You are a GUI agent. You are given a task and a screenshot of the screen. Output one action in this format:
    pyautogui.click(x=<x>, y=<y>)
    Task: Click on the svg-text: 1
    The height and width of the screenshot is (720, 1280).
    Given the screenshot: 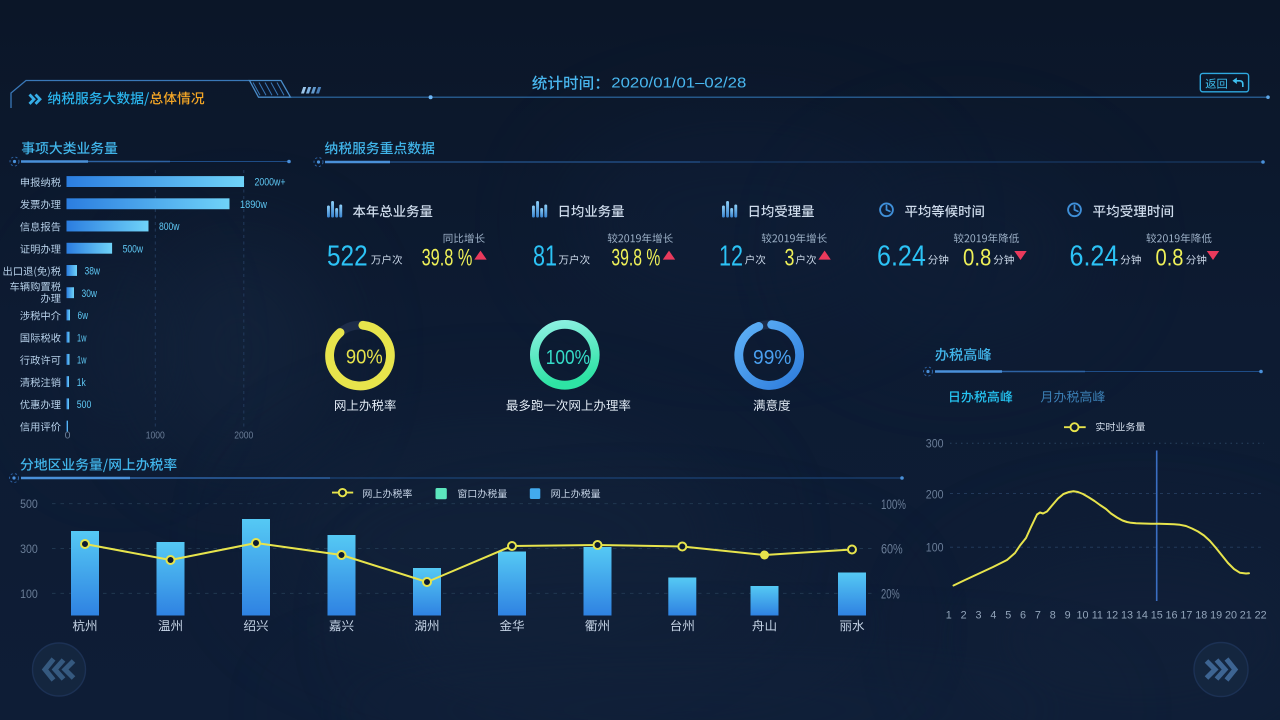 What is the action you would take?
    pyautogui.click(x=949, y=615)
    